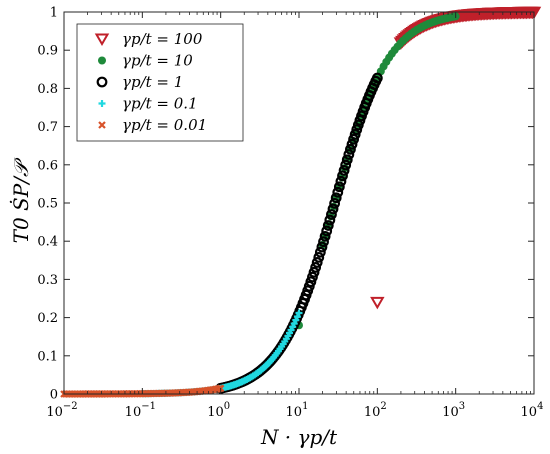 The image size is (550, 454). Describe the element at coordinates (532, 410) in the screenshot. I see `x-tick-label: 10⁴` at that location.